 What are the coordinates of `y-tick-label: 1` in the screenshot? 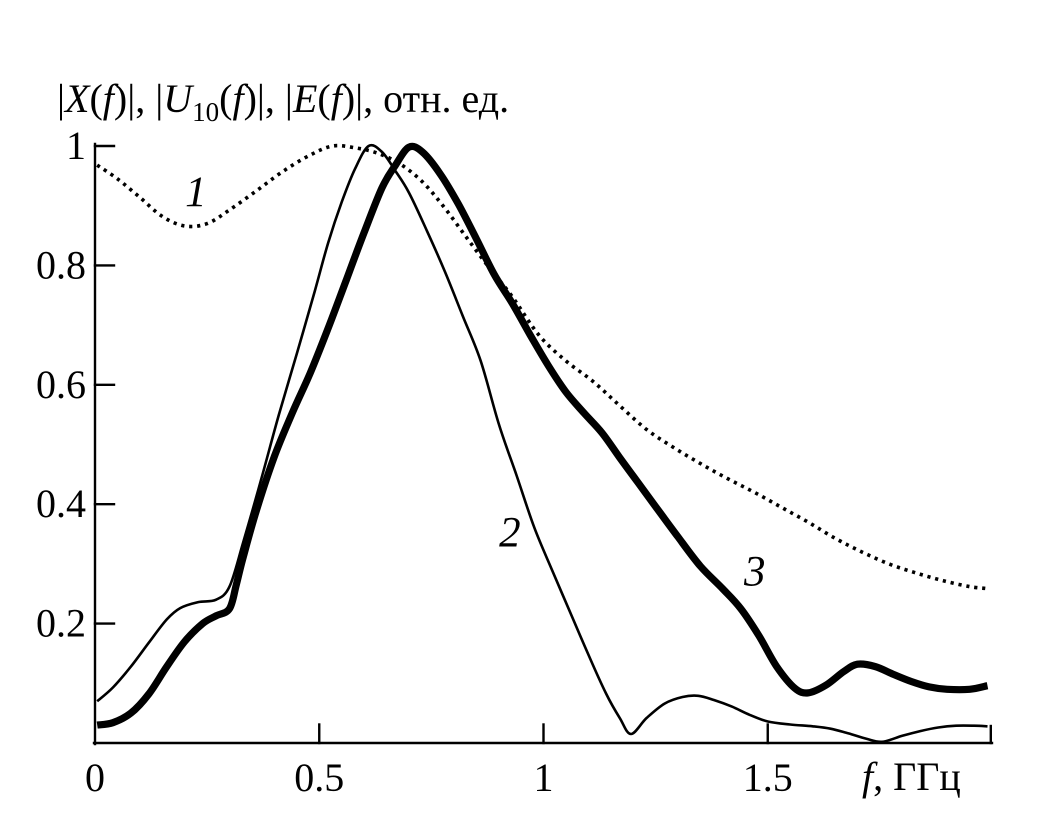 It's located at (76, 145).